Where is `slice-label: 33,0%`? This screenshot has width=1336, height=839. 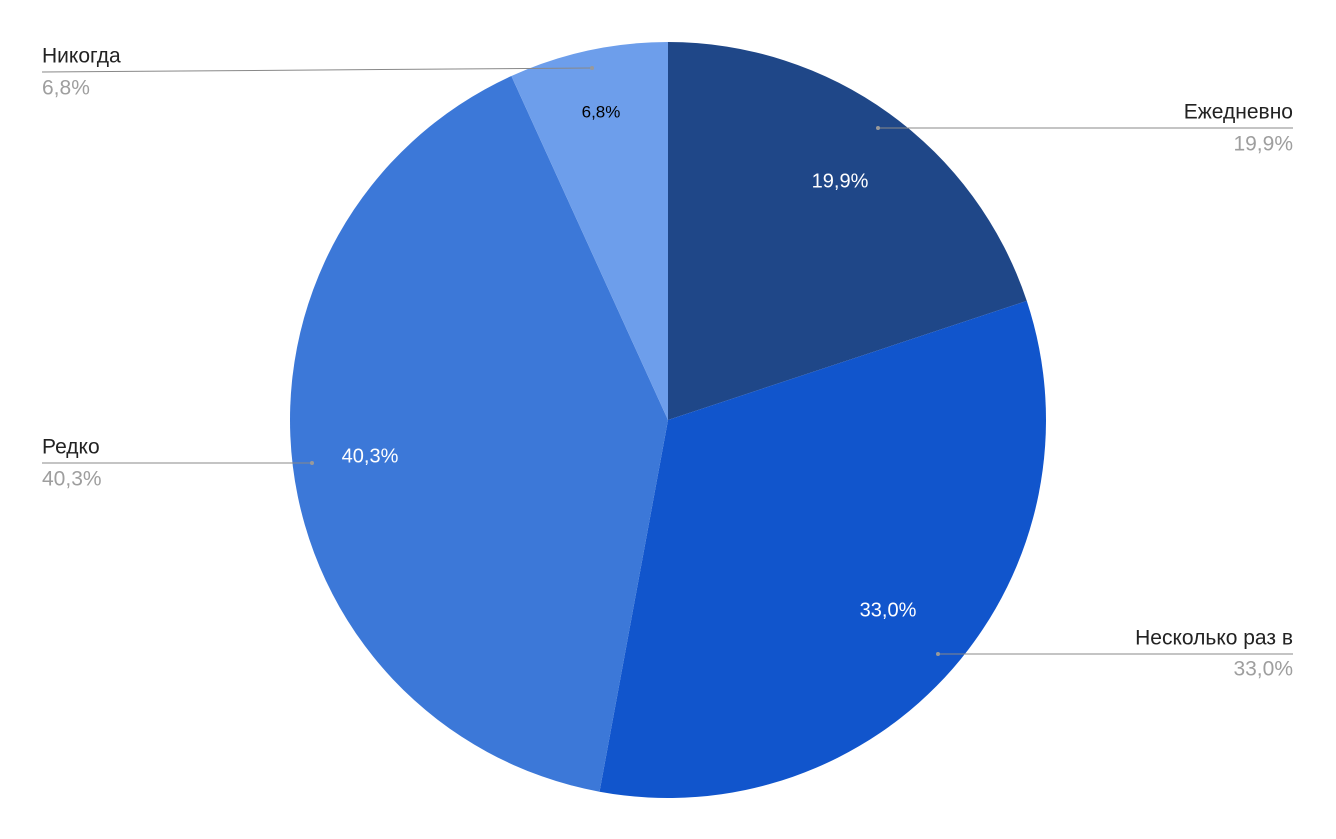 slice-label: 33,0% is located at coordinates (888, 610).